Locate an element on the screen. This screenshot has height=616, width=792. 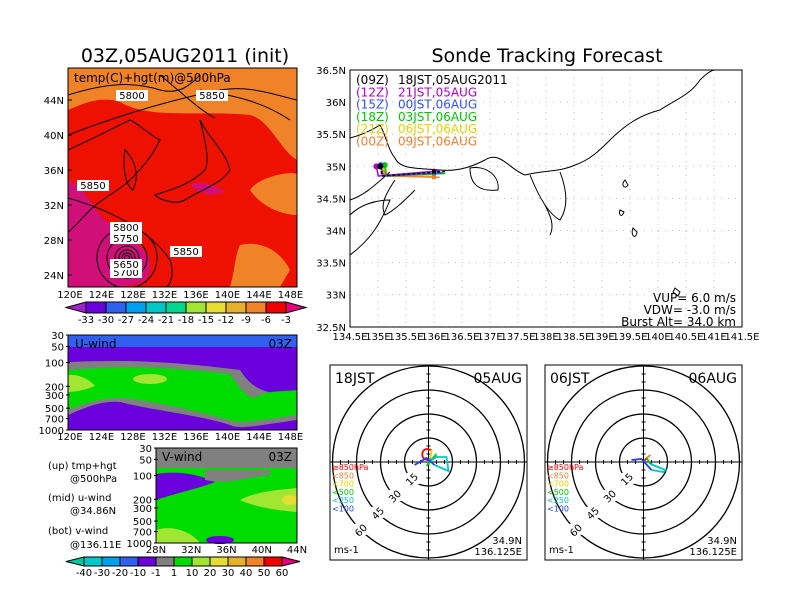
temp-map-frame is located at coordinates (182, 177).